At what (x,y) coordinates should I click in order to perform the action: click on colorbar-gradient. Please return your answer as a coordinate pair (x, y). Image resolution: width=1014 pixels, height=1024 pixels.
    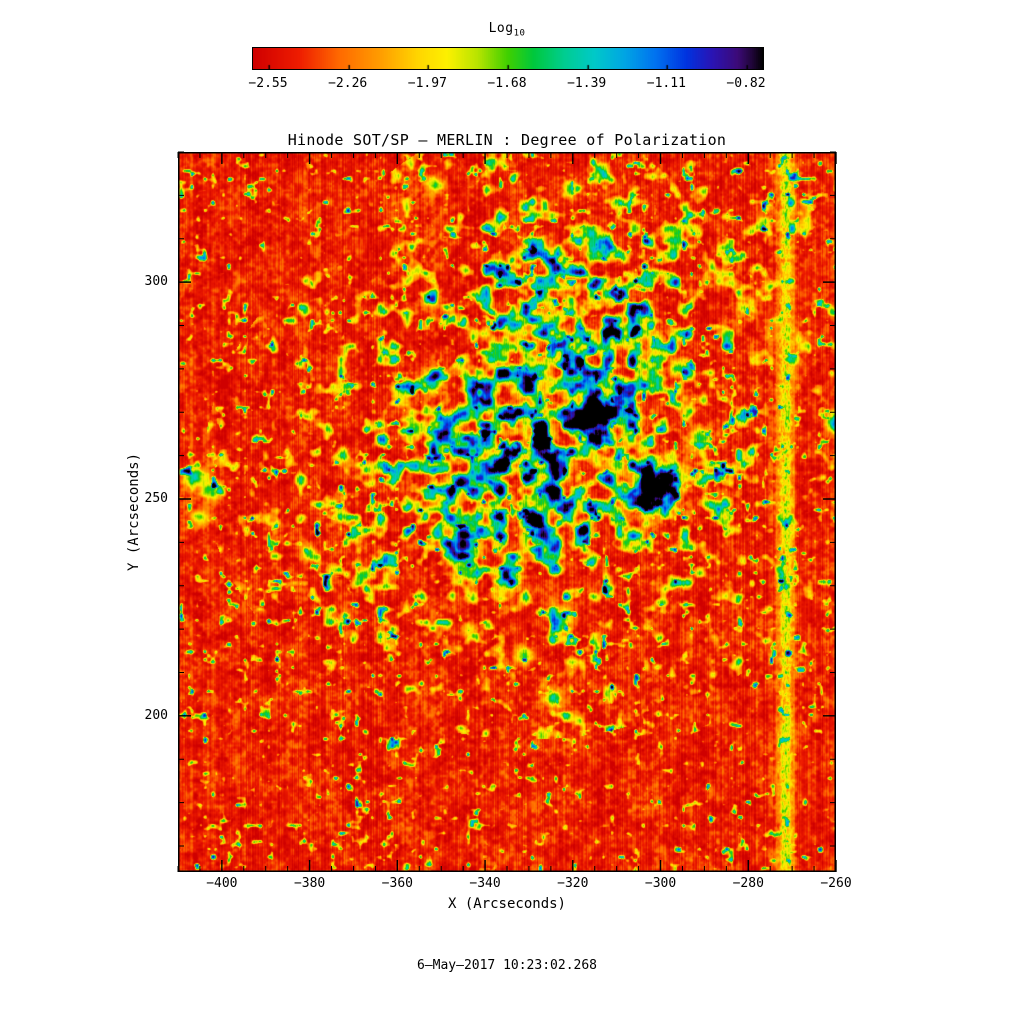
    Looking at the image, I should click on (508, 58).